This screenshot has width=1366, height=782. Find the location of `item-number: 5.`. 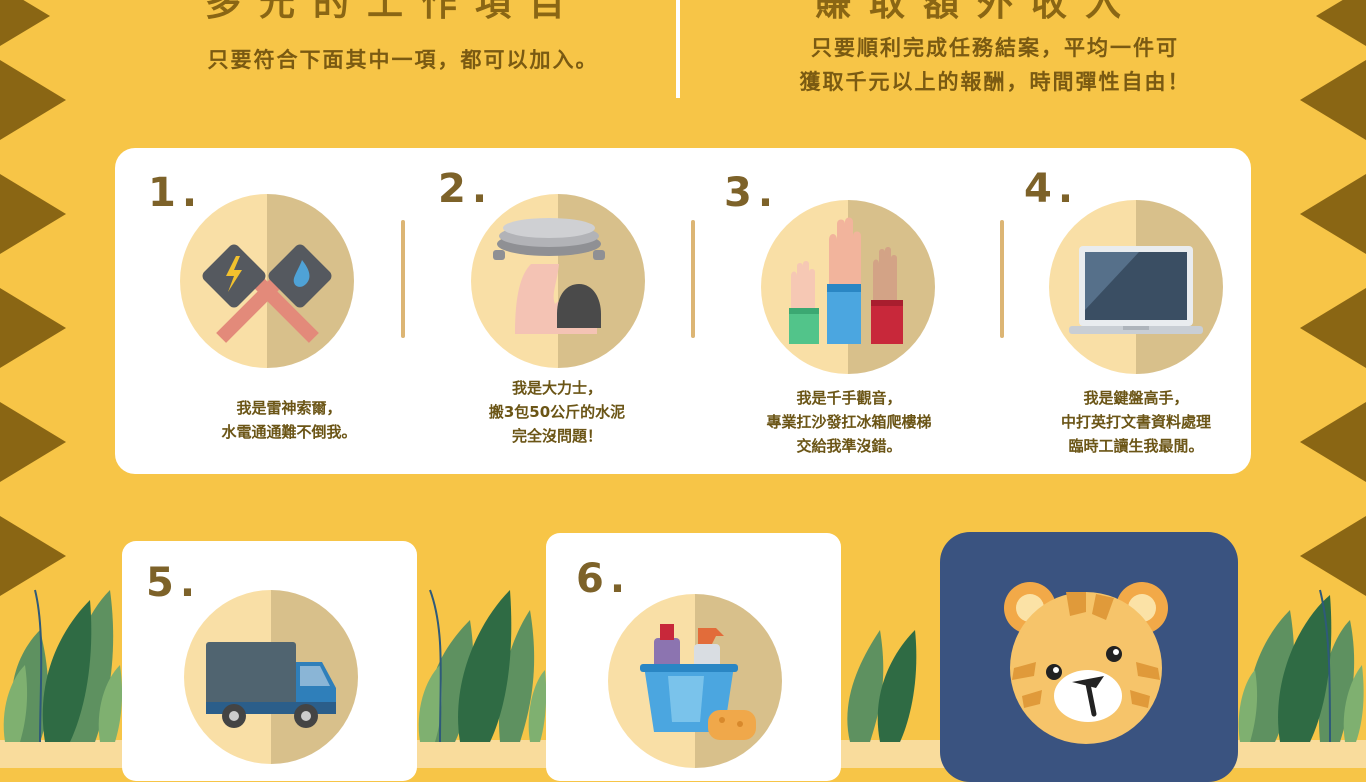

item-number: 5. is located at coordinates (174, 583).